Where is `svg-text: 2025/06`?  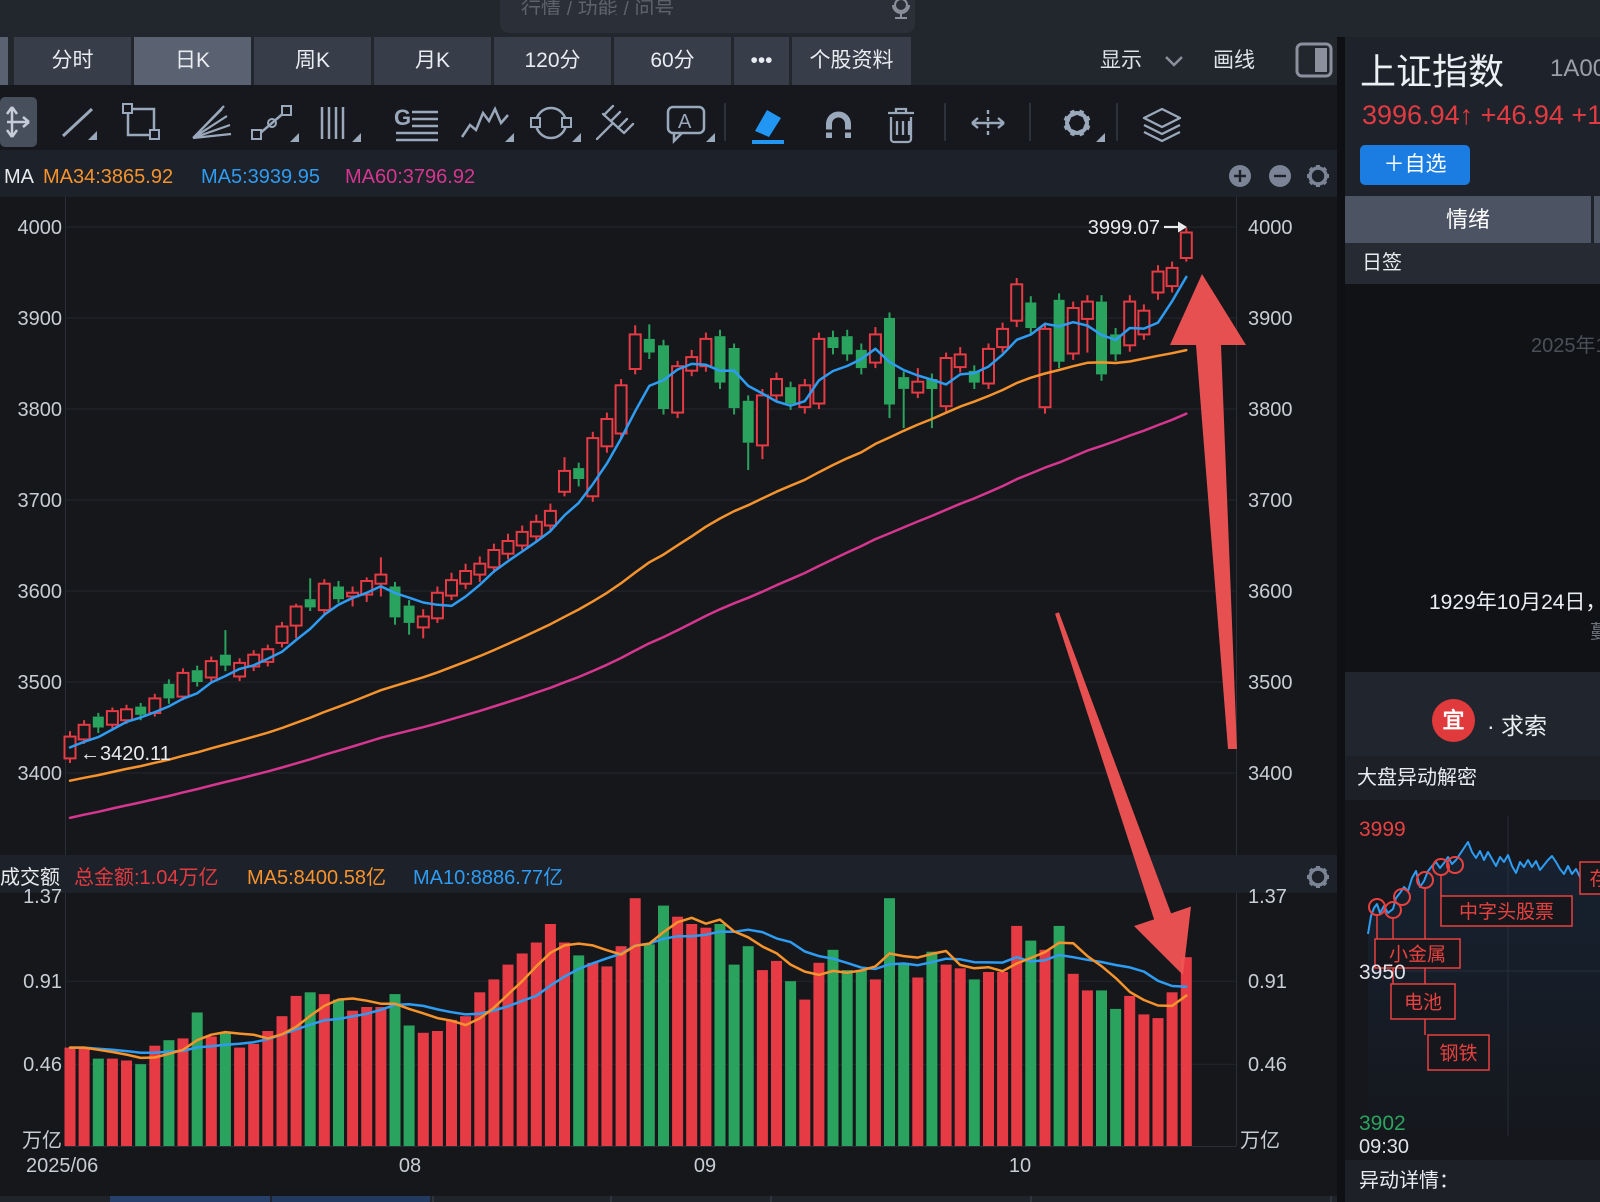 svg-text: 2025/06 is located at coordinates (62, 1166).